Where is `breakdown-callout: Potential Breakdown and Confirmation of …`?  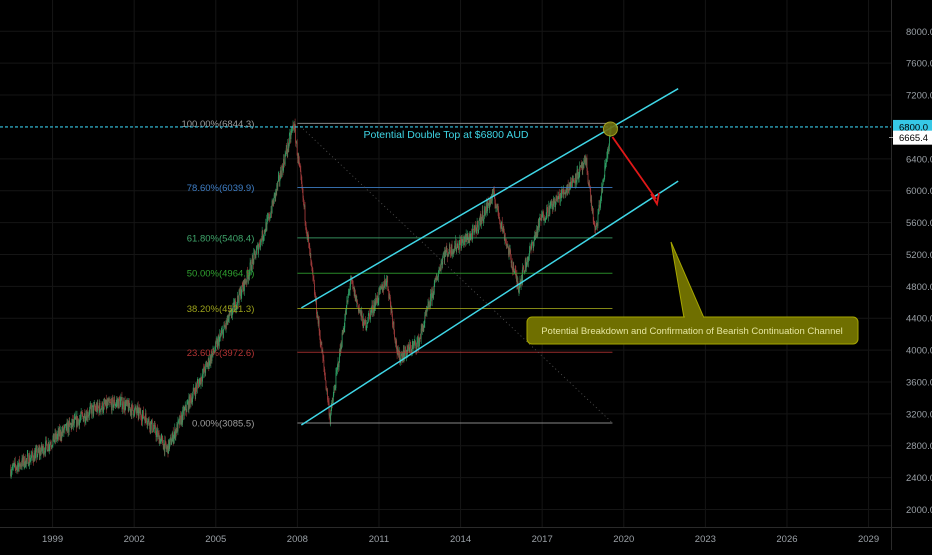 breakdown-callout: Potential Breakdown and Confirmation of … is located at coordinates (692, 293).